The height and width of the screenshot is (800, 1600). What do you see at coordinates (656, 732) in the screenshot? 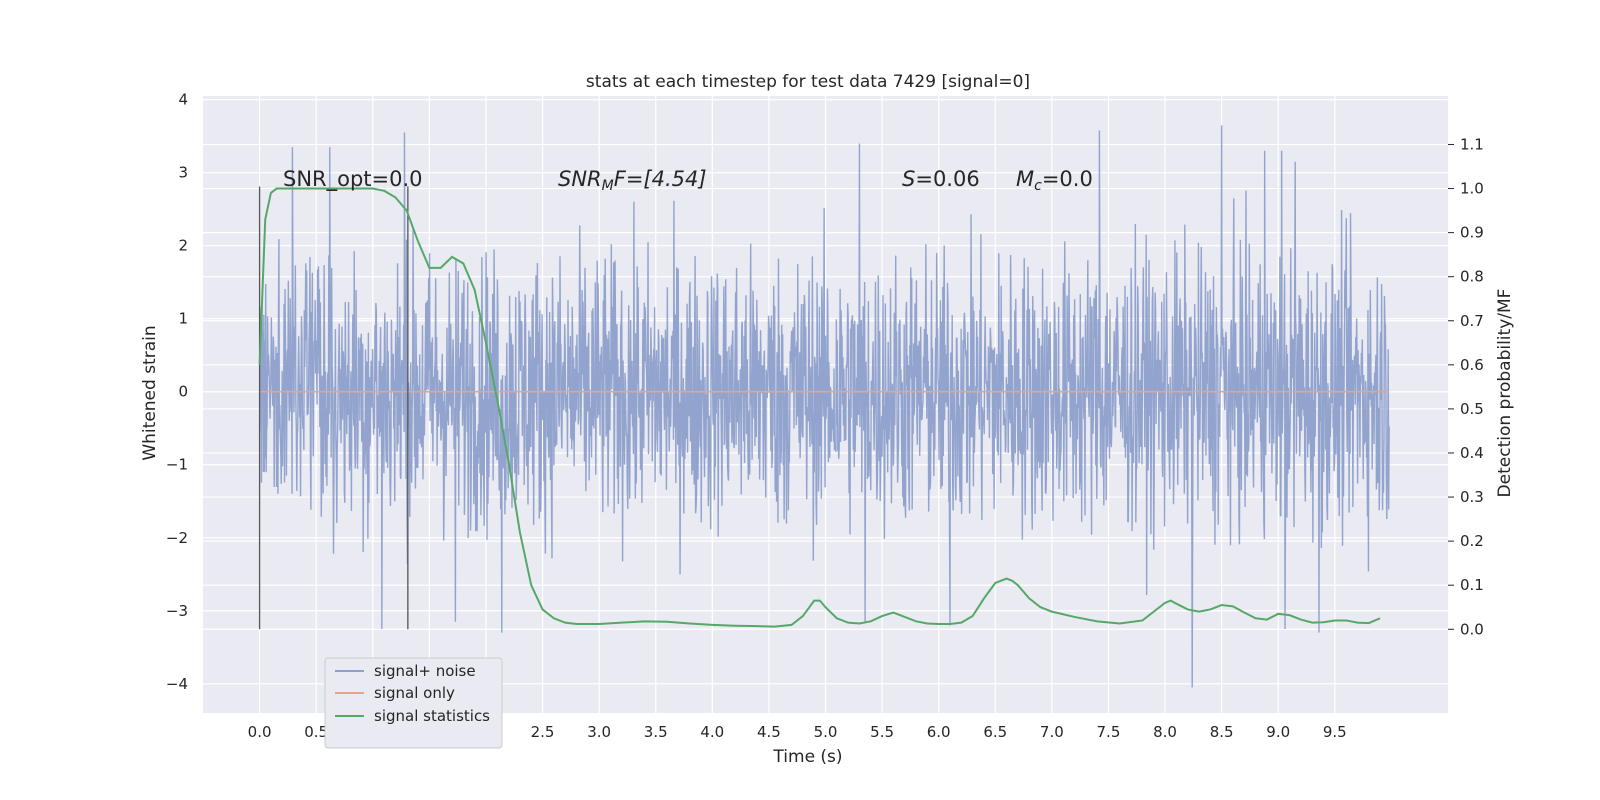
I see `x-tick-label-7: 3.5` at bounding box center [656, 732].